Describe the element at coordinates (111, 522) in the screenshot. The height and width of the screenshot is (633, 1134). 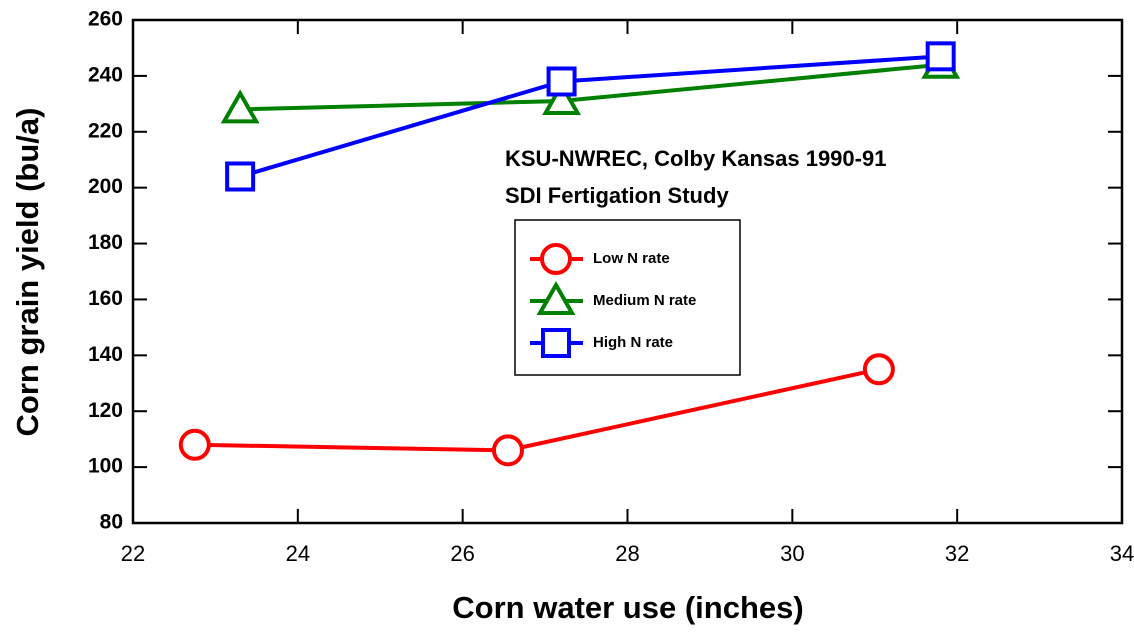
I see `y-tick-label: 80` at that location.